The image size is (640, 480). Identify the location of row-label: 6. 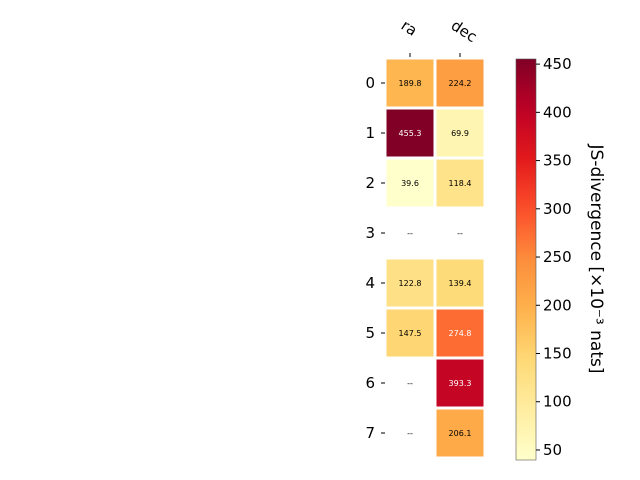
(370, 383).